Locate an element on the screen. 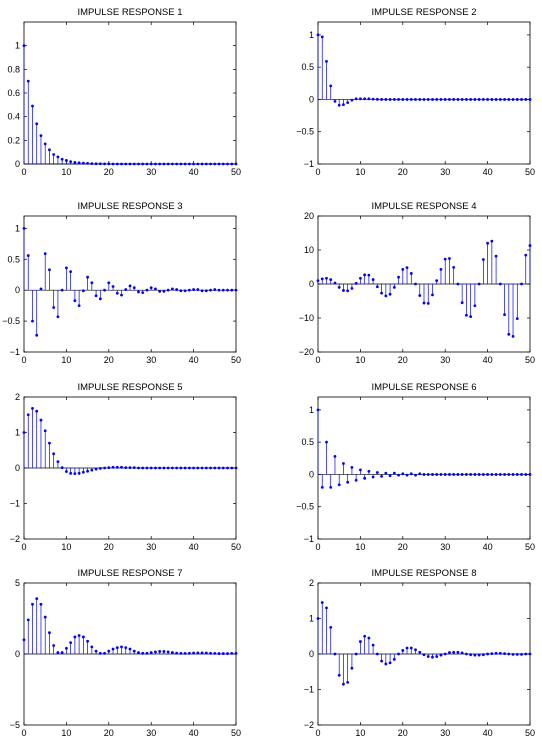 The image size is (542, 739). y-tick-label: −1 is located at coordinates (15, 504).